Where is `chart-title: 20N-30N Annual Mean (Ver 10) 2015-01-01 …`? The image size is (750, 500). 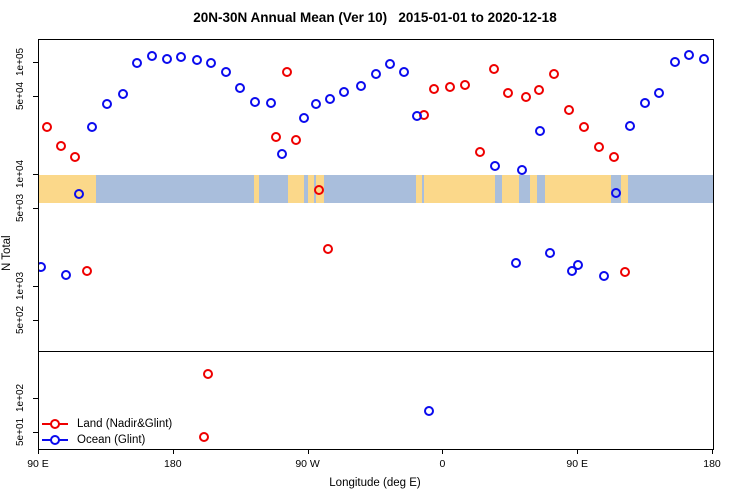
chart-title: 20N-30N Annual Mean (Ver 10) 2015-01-01 … is located at coordinates (375, 17).